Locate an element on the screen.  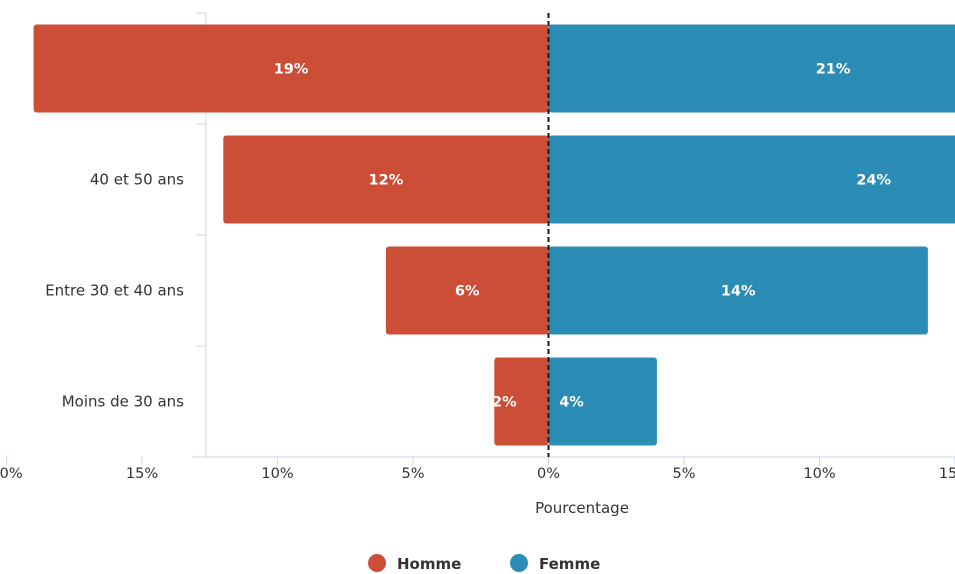
category-label: Moins de 30 ans is located at coordinates (123, 402).